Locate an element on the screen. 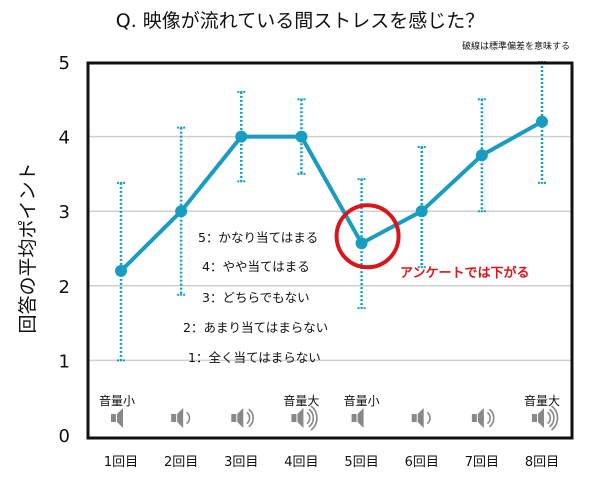 This screenshot has height=497, width=600. volume-icons: 音量小 音量大 音量小 音量大 is located at coordinates (329, 412).